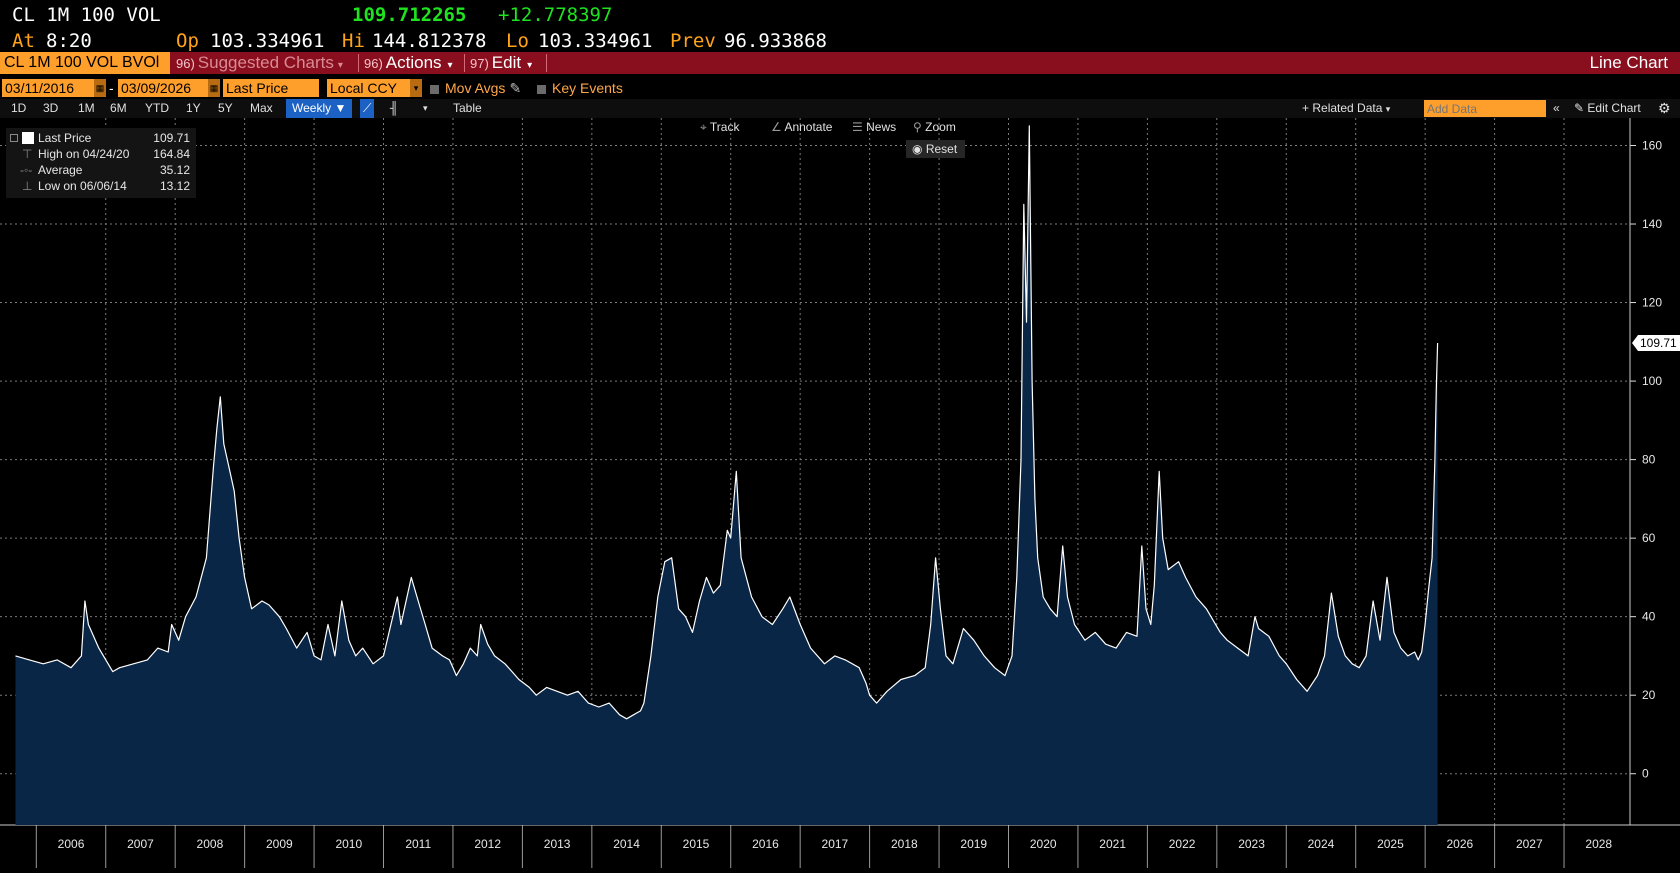  Describe the element at coordinates (174, 186) in the screenshot. I see `legend-value: 13.12` at that location.